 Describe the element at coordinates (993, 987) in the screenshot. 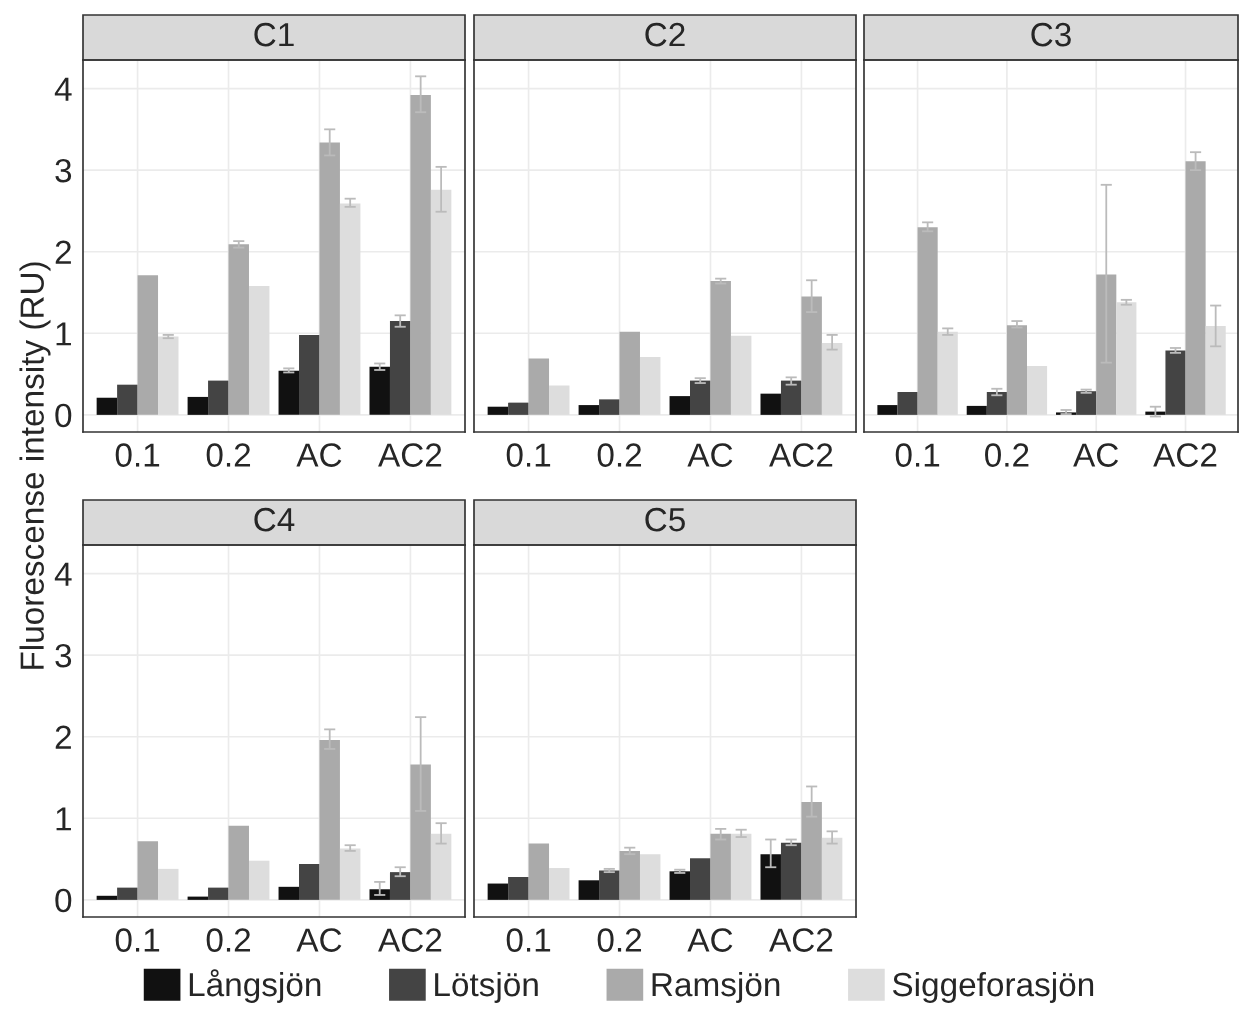

I see `legend-label: Siggeforasjön` at that location.